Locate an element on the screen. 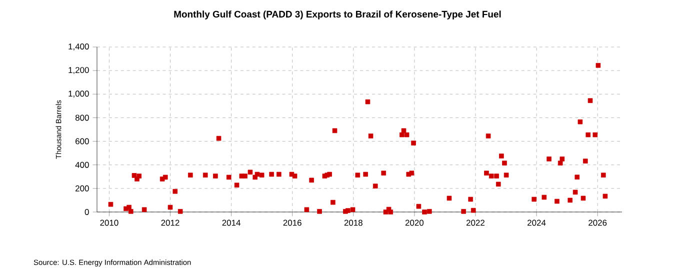  x-tick-label: 2018 is located at coordinates (353, 223).